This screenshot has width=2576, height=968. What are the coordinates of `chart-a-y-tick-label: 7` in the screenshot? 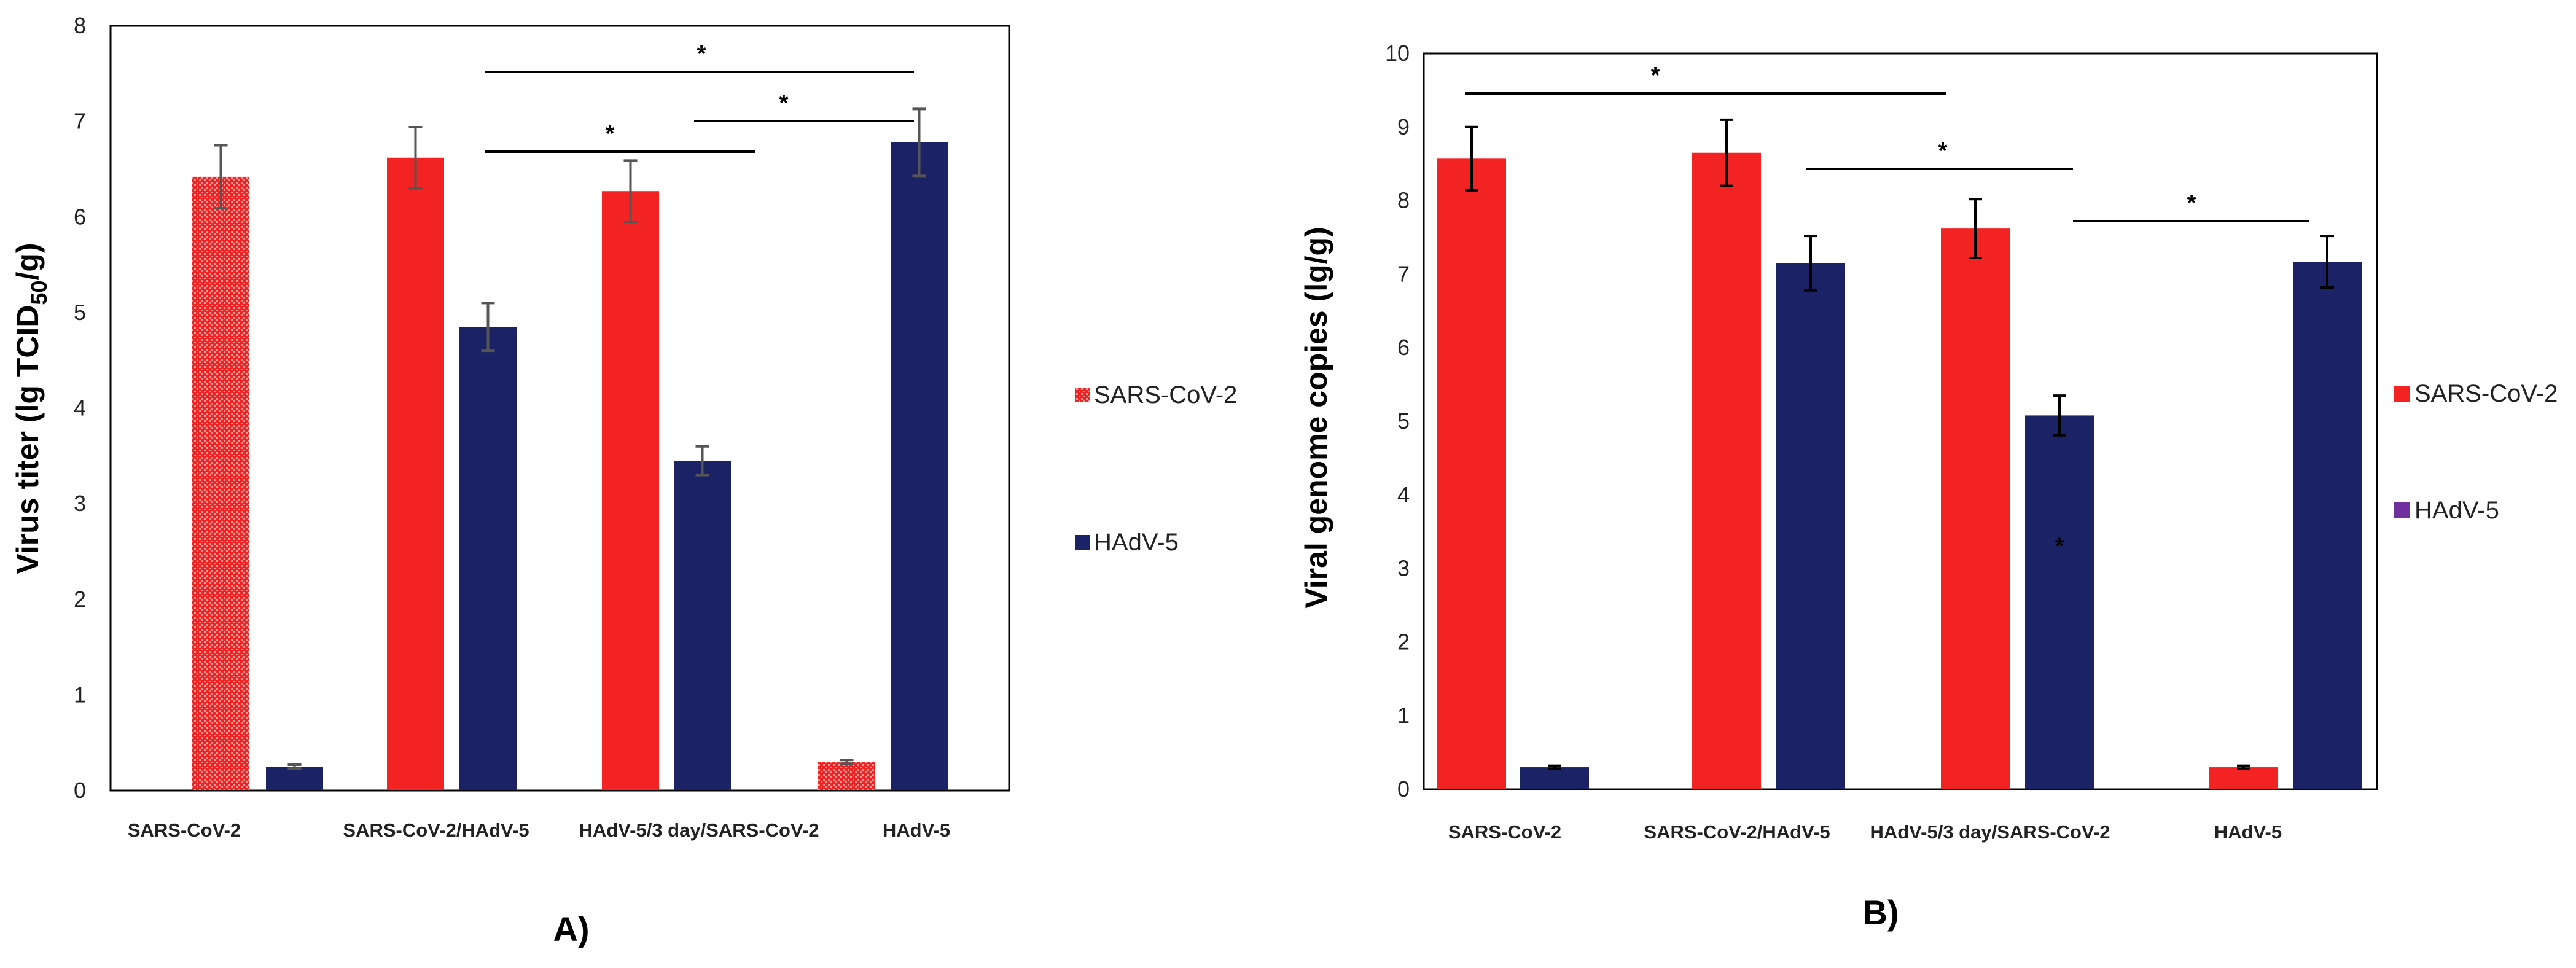 It's located at (80, 121).